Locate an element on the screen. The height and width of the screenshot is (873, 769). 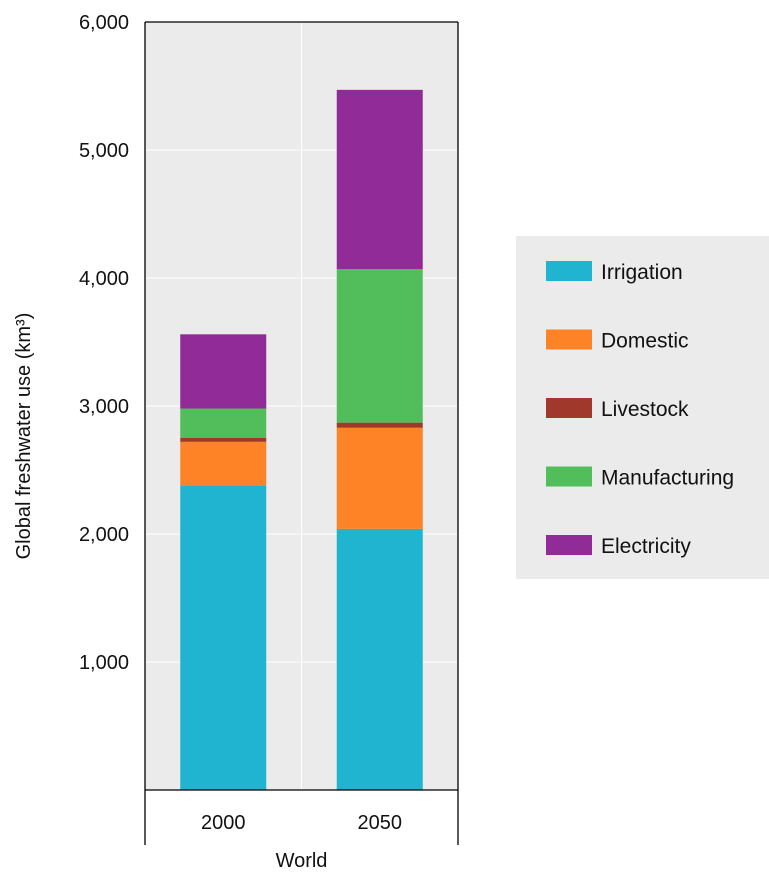
x-group-label: World is located at coordinates (302, 861).